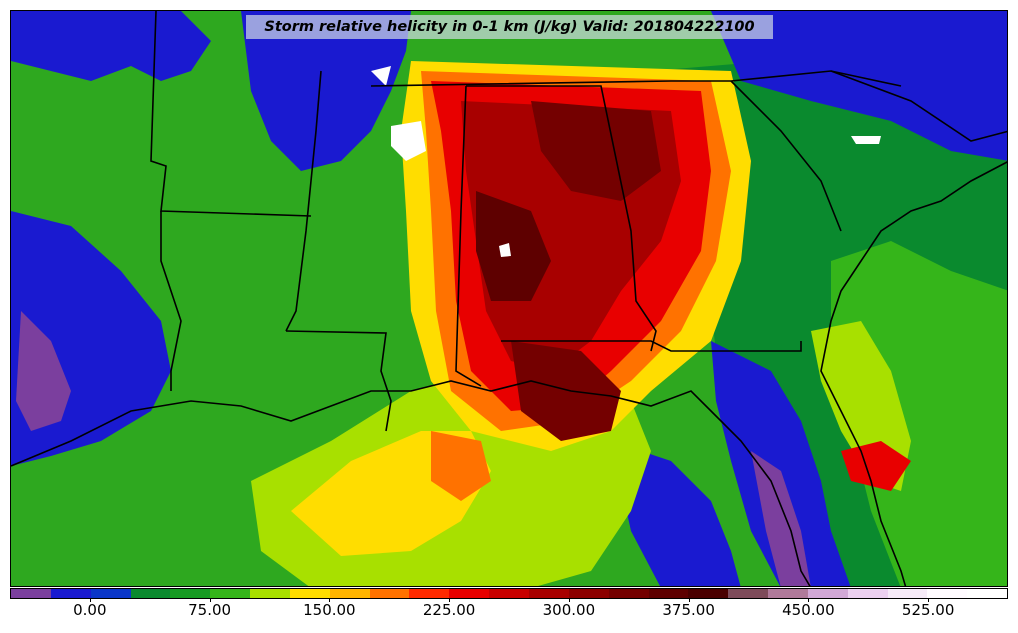 The image size is (1018, 633). I want to click on colorbar, so click(509, 593).